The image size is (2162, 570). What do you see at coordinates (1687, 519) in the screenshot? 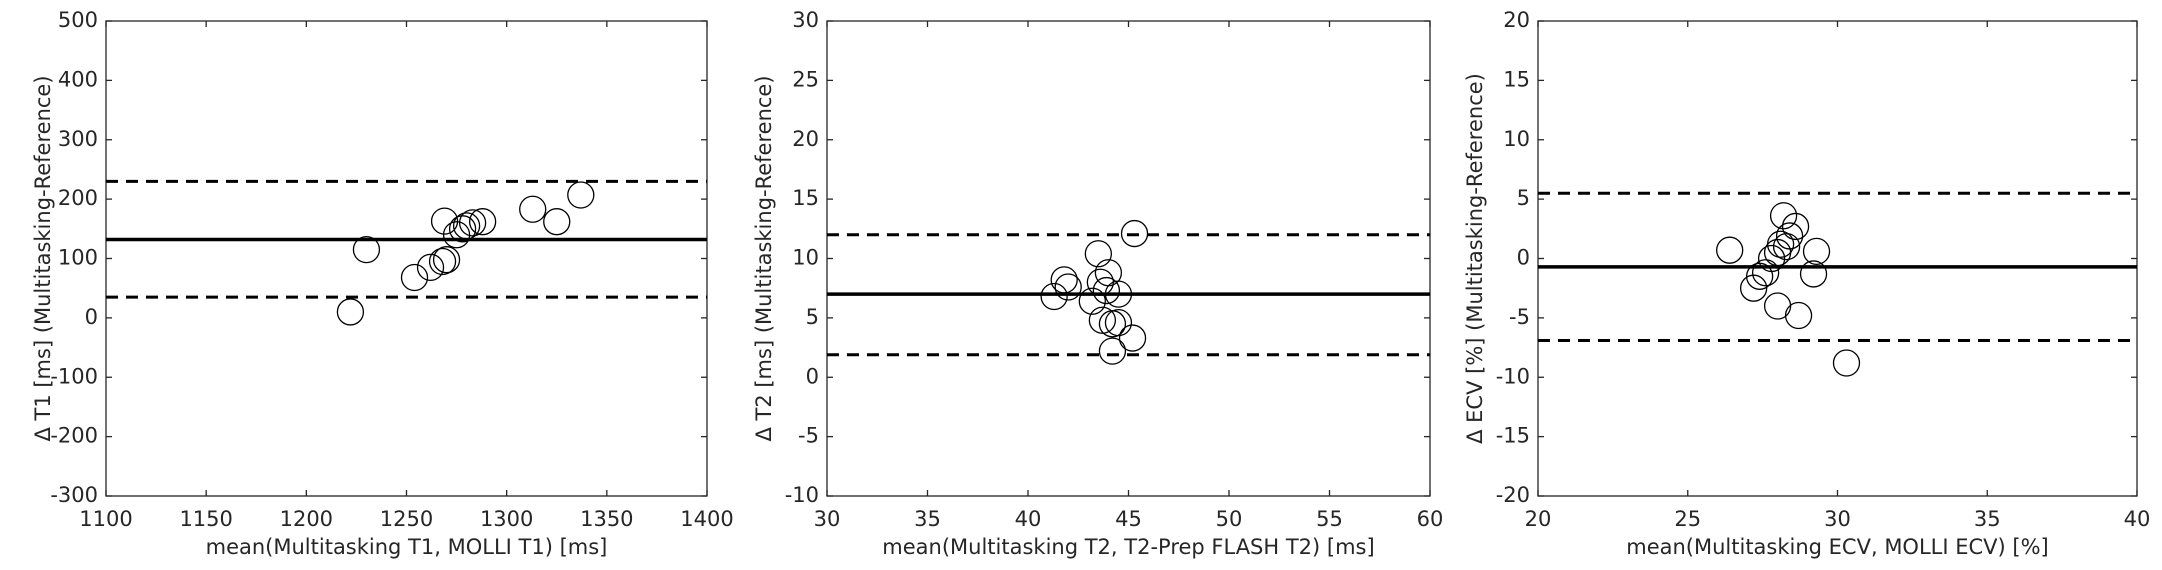
I see `x-tick-label: 25` at bounding box center [1687, 519].